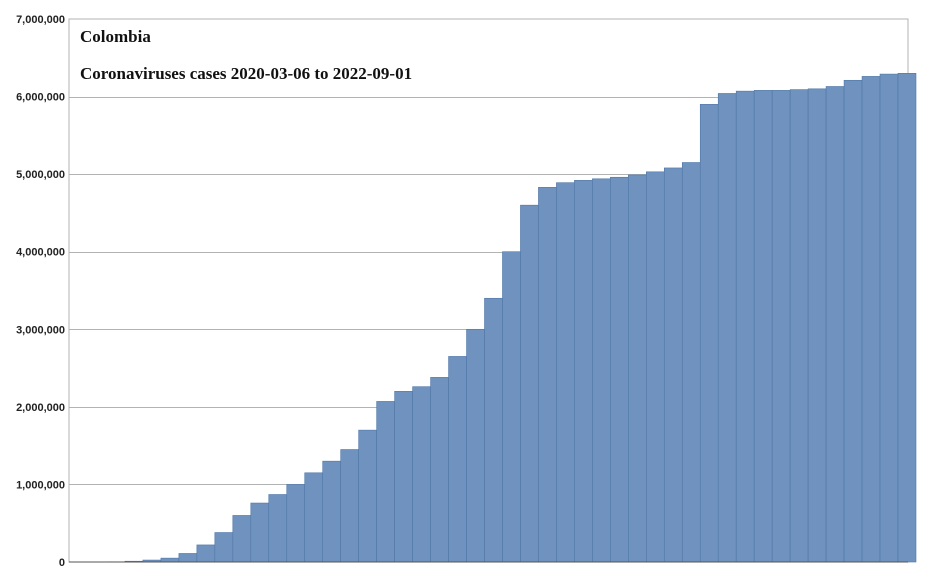  Describe the element at coordinates (40, 485) in the screenshot. I see `y-tick-label: 1,000,000` at that location.